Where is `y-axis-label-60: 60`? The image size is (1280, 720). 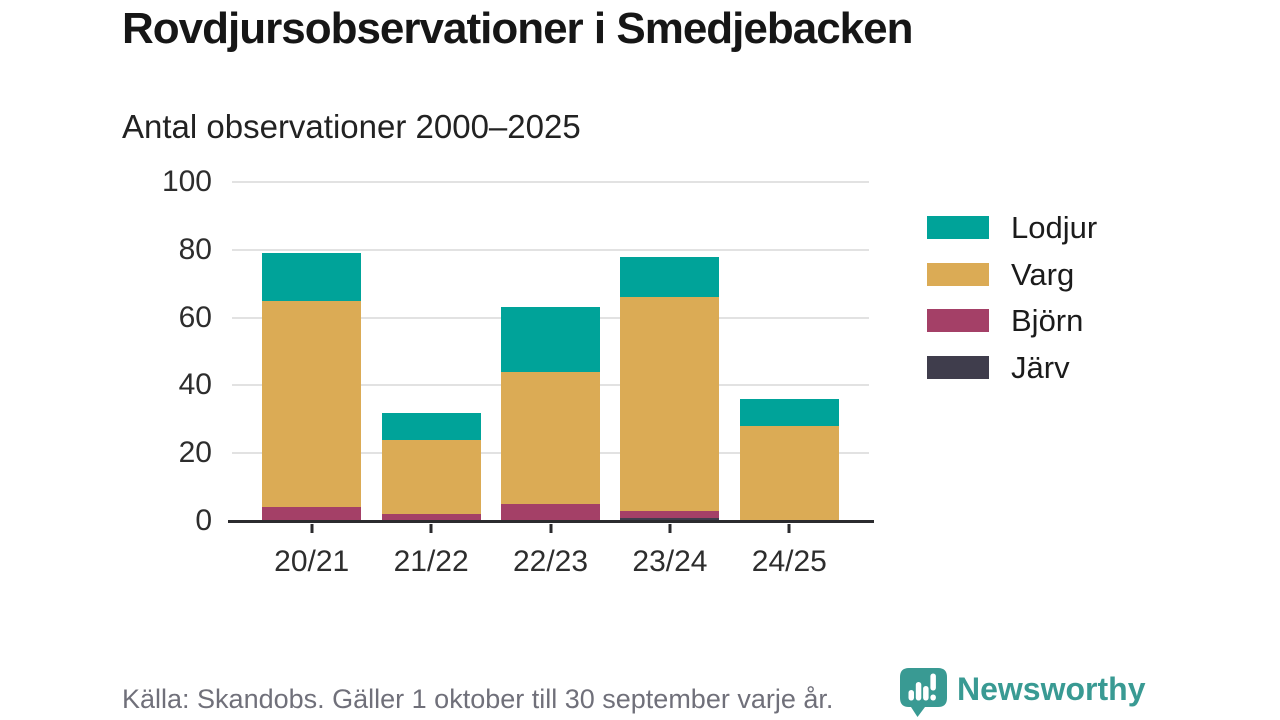 y-axis-label-60: 60 is located at coordinates (195, 317).